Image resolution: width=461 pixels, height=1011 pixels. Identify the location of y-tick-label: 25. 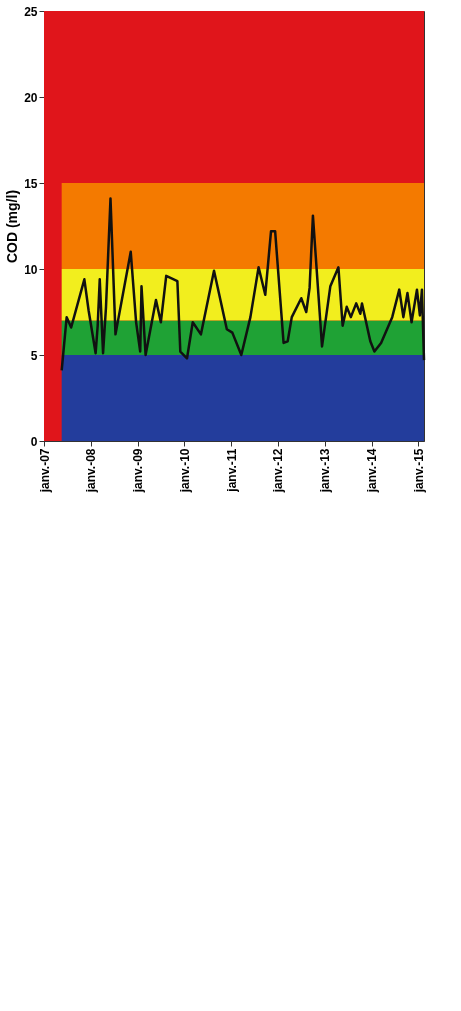
(31, 11).